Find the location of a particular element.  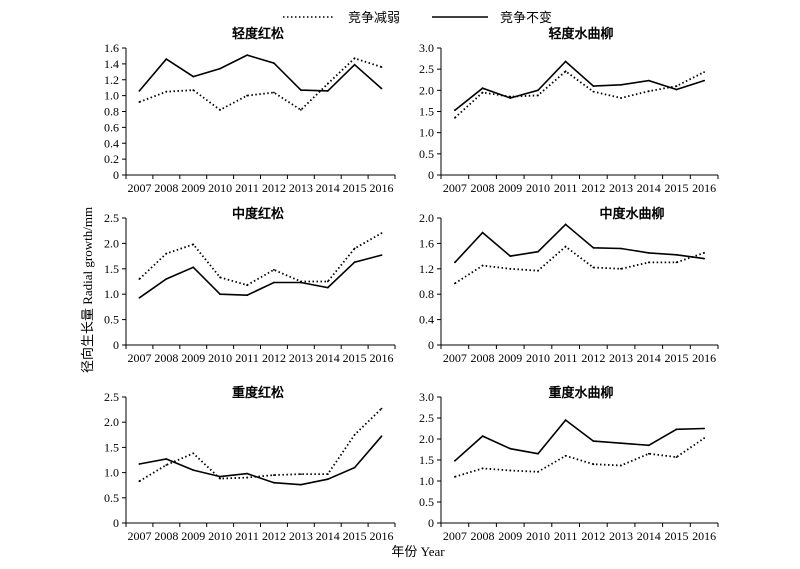

y-tick-label: 1.2 is located at coordinates (111, 80).